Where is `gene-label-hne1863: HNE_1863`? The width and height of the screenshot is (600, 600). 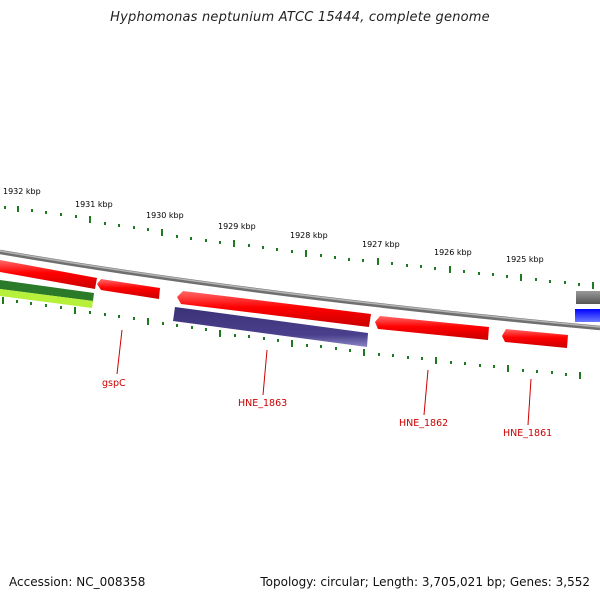 gene-label-hne1863: HNE_1863 is located at coordinates (262, 403).